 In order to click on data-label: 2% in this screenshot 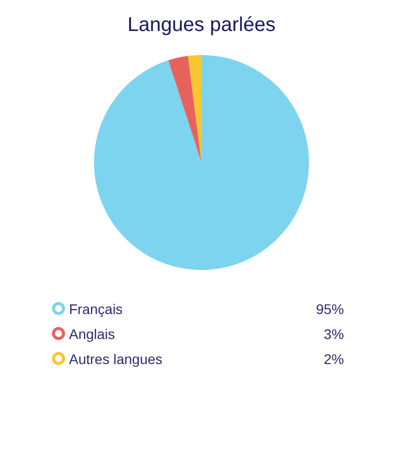, I will do `click(334, 358)`.